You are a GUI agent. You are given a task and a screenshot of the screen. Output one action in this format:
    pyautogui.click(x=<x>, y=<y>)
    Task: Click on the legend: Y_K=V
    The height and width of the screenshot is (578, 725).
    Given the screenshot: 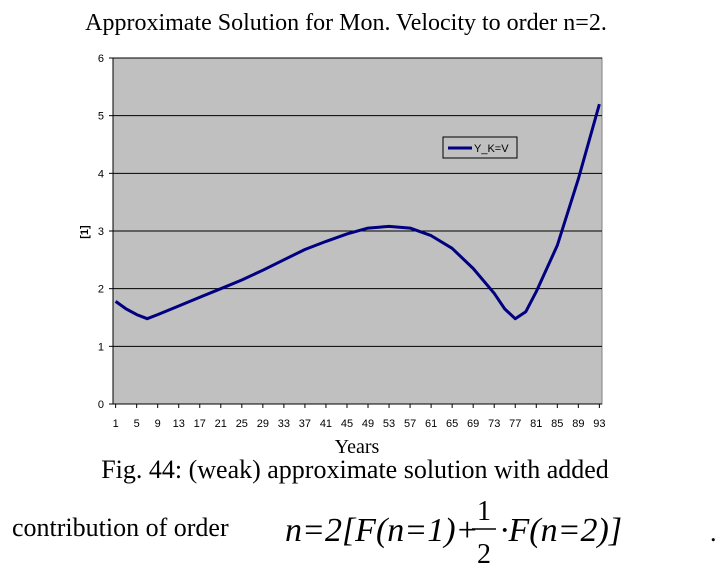 What is the action you would take?
    pyautogui.click(x=480, y=147)
    